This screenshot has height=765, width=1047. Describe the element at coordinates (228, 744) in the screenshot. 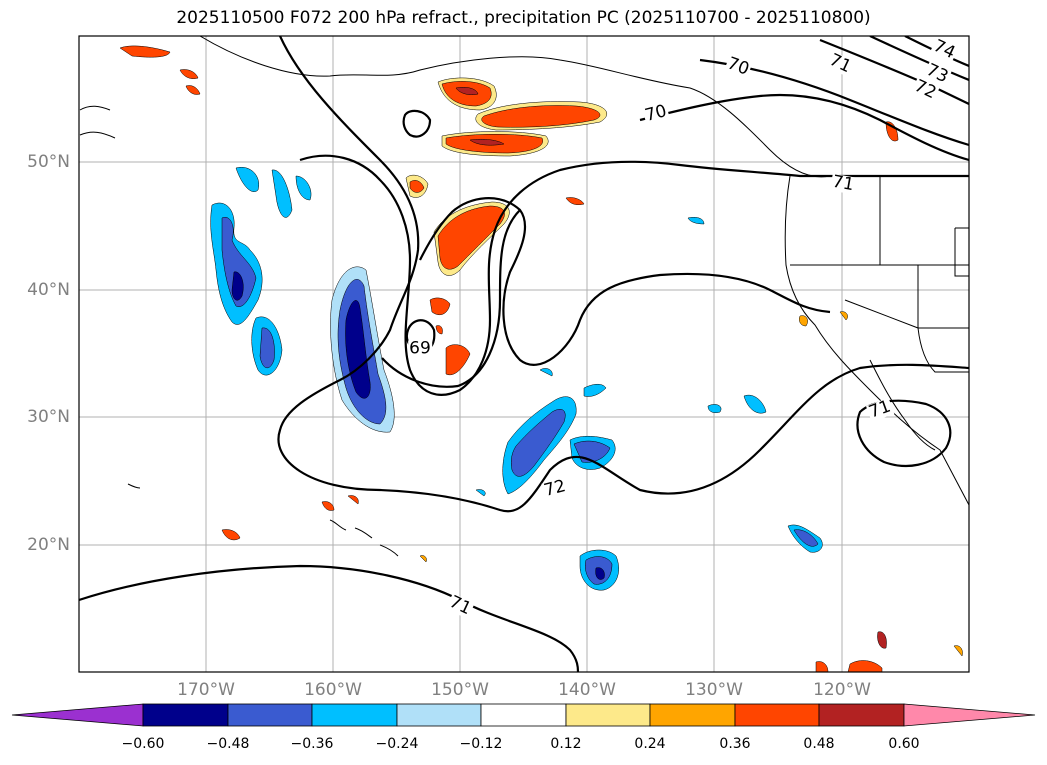

I see `colorbar-tick: −0.48` at that location.